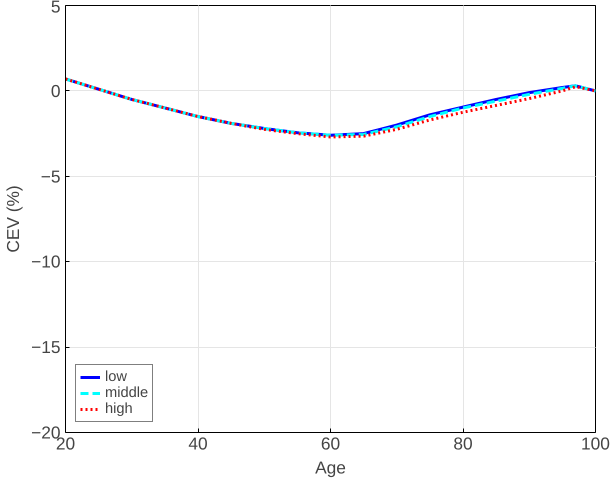 Image resolution: width=615 pixels, height=480 pixels. Describe the element at coordinates (126, 393) in the screenshot. I see `legend-label: middle` at that location.